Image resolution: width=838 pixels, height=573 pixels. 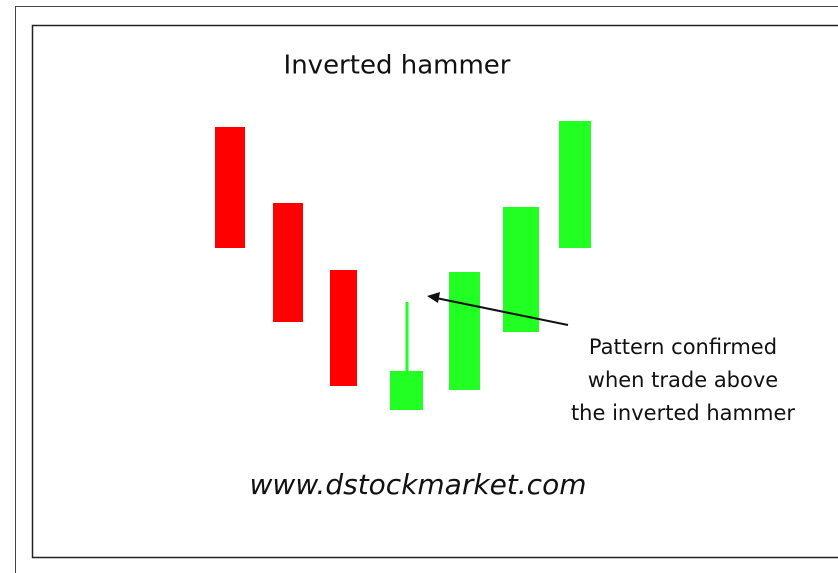 What do you see at coordinates (683, 413) in the screenshot?
I see `annotation-line: the inverted hammer` at bounding box center [683, 413].